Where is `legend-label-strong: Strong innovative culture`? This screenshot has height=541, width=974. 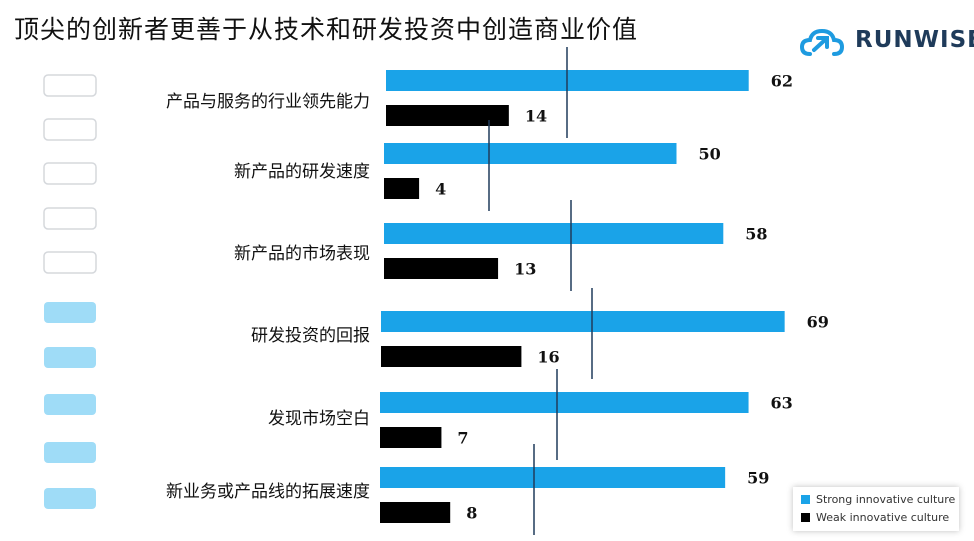
legend-label-strong: Strong innovative culture is located at coordinates (886, 499).